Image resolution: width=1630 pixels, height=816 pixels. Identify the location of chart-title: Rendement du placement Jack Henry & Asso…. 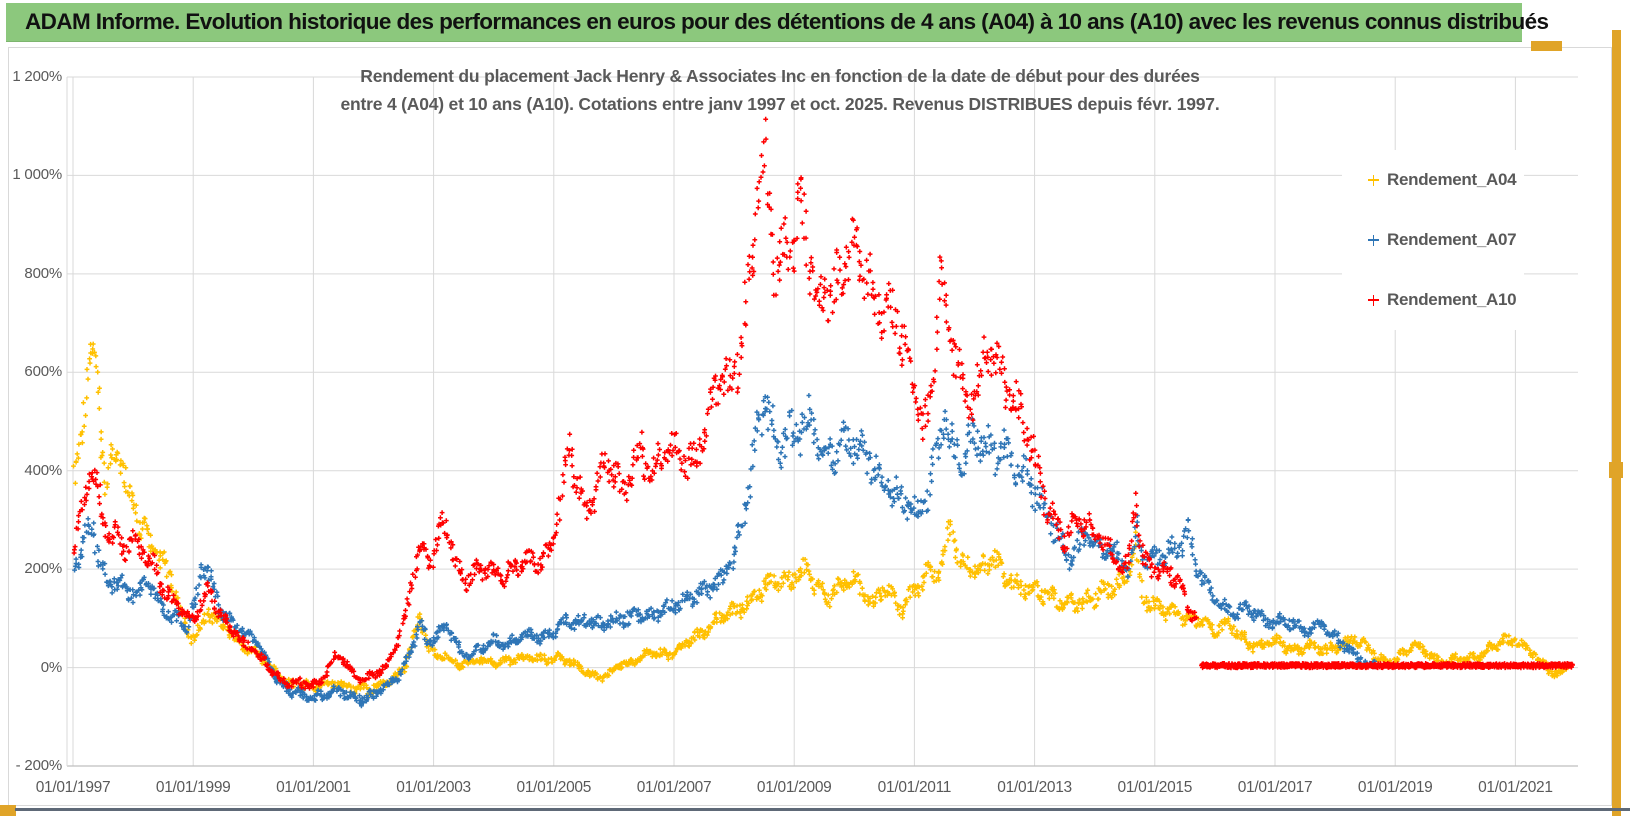
(780, 90).